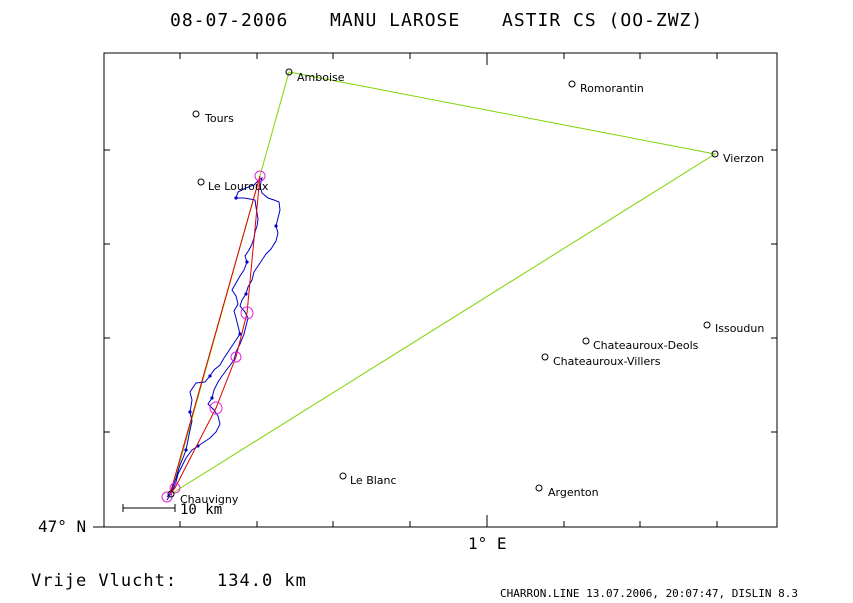 This screenshot has height=603, width=853. I want to click on place-label-chauvigny: Chauvigny, so click(209, 499).